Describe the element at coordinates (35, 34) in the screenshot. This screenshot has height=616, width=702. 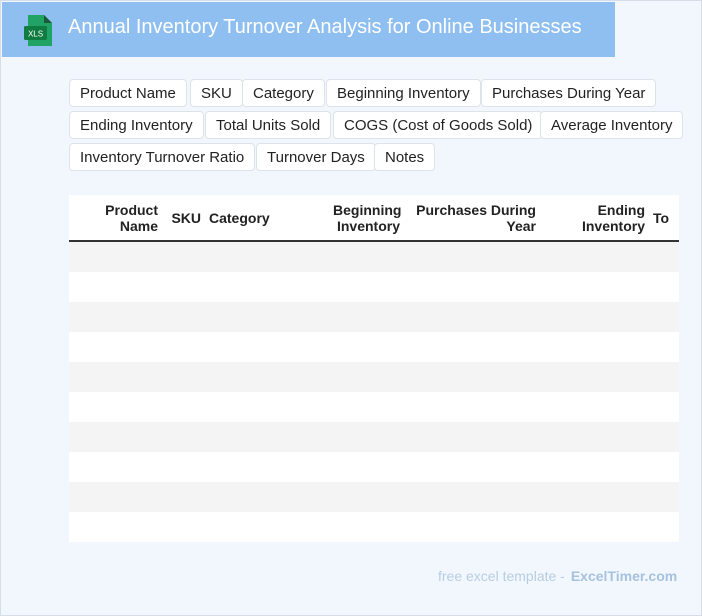
I see `xls-icon-label: XLS` at that location.